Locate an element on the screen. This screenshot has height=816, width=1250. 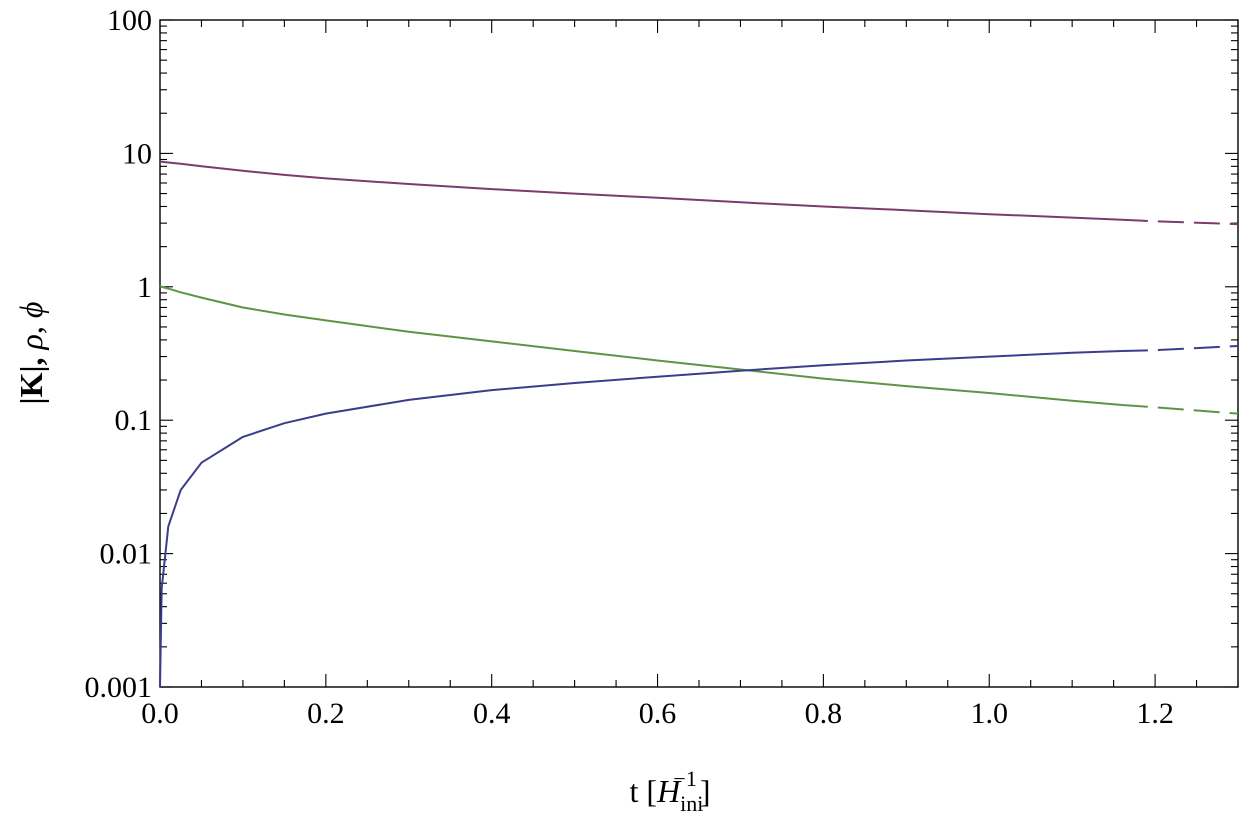
x-axis-title-main: t [ is located at coordinates (644, 791).